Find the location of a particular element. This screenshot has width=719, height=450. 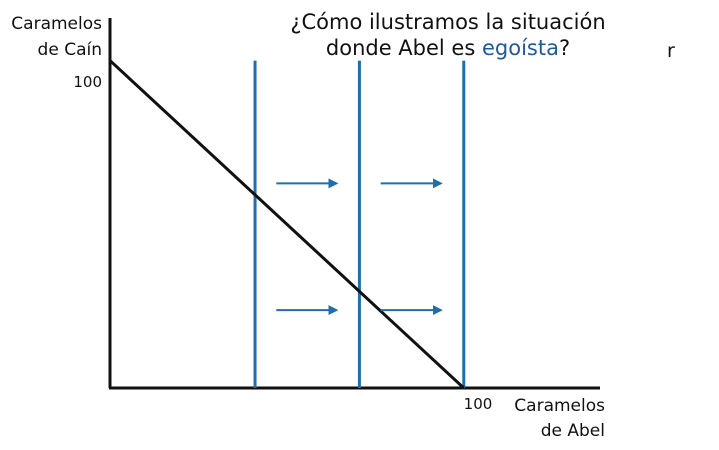

x-axis-label-line-2: de Abel is located at coordinates (572, 431).